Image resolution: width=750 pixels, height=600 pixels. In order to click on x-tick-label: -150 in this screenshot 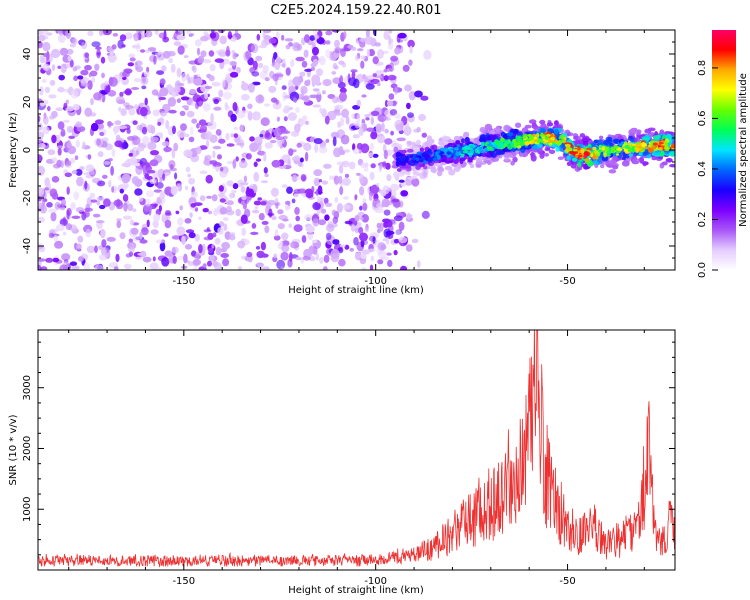, I will do `click(183, 281)`.